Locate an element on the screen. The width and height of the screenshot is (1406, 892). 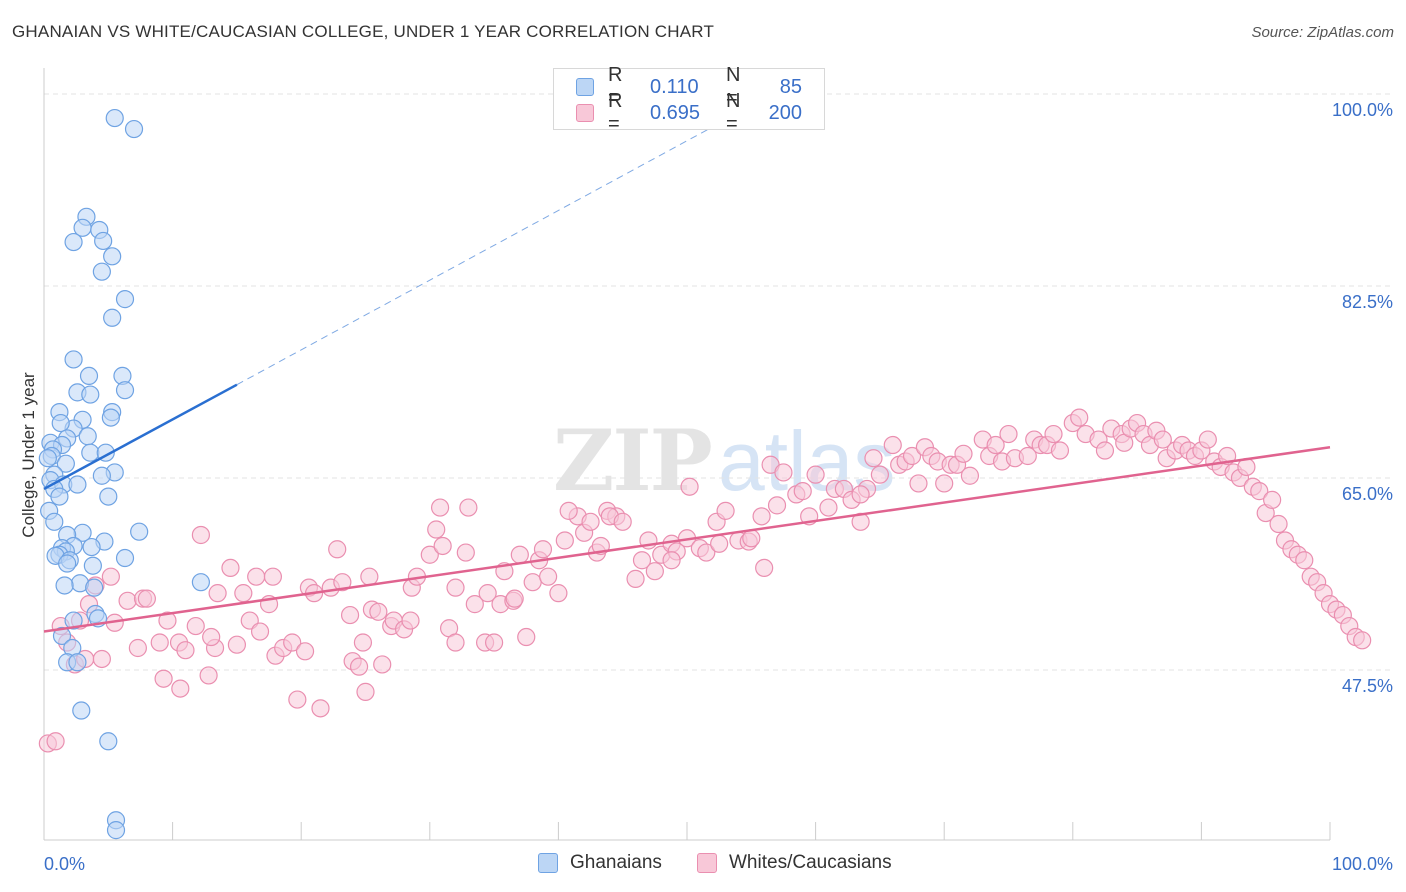
bottom-legend-ghanaians: Ghanaians is located at coordinates (600, 863).